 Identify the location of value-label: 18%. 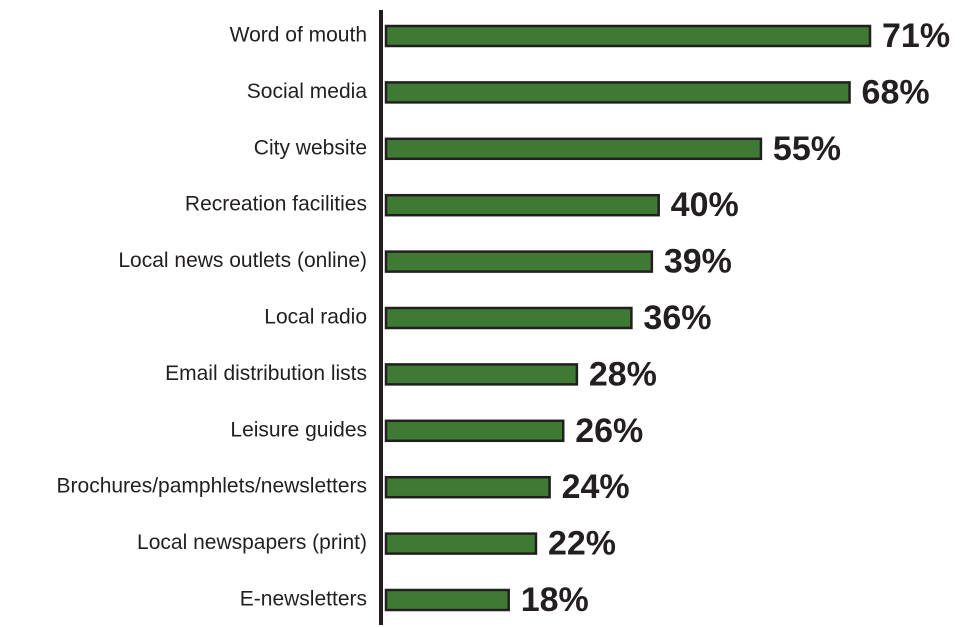
(555, 600).